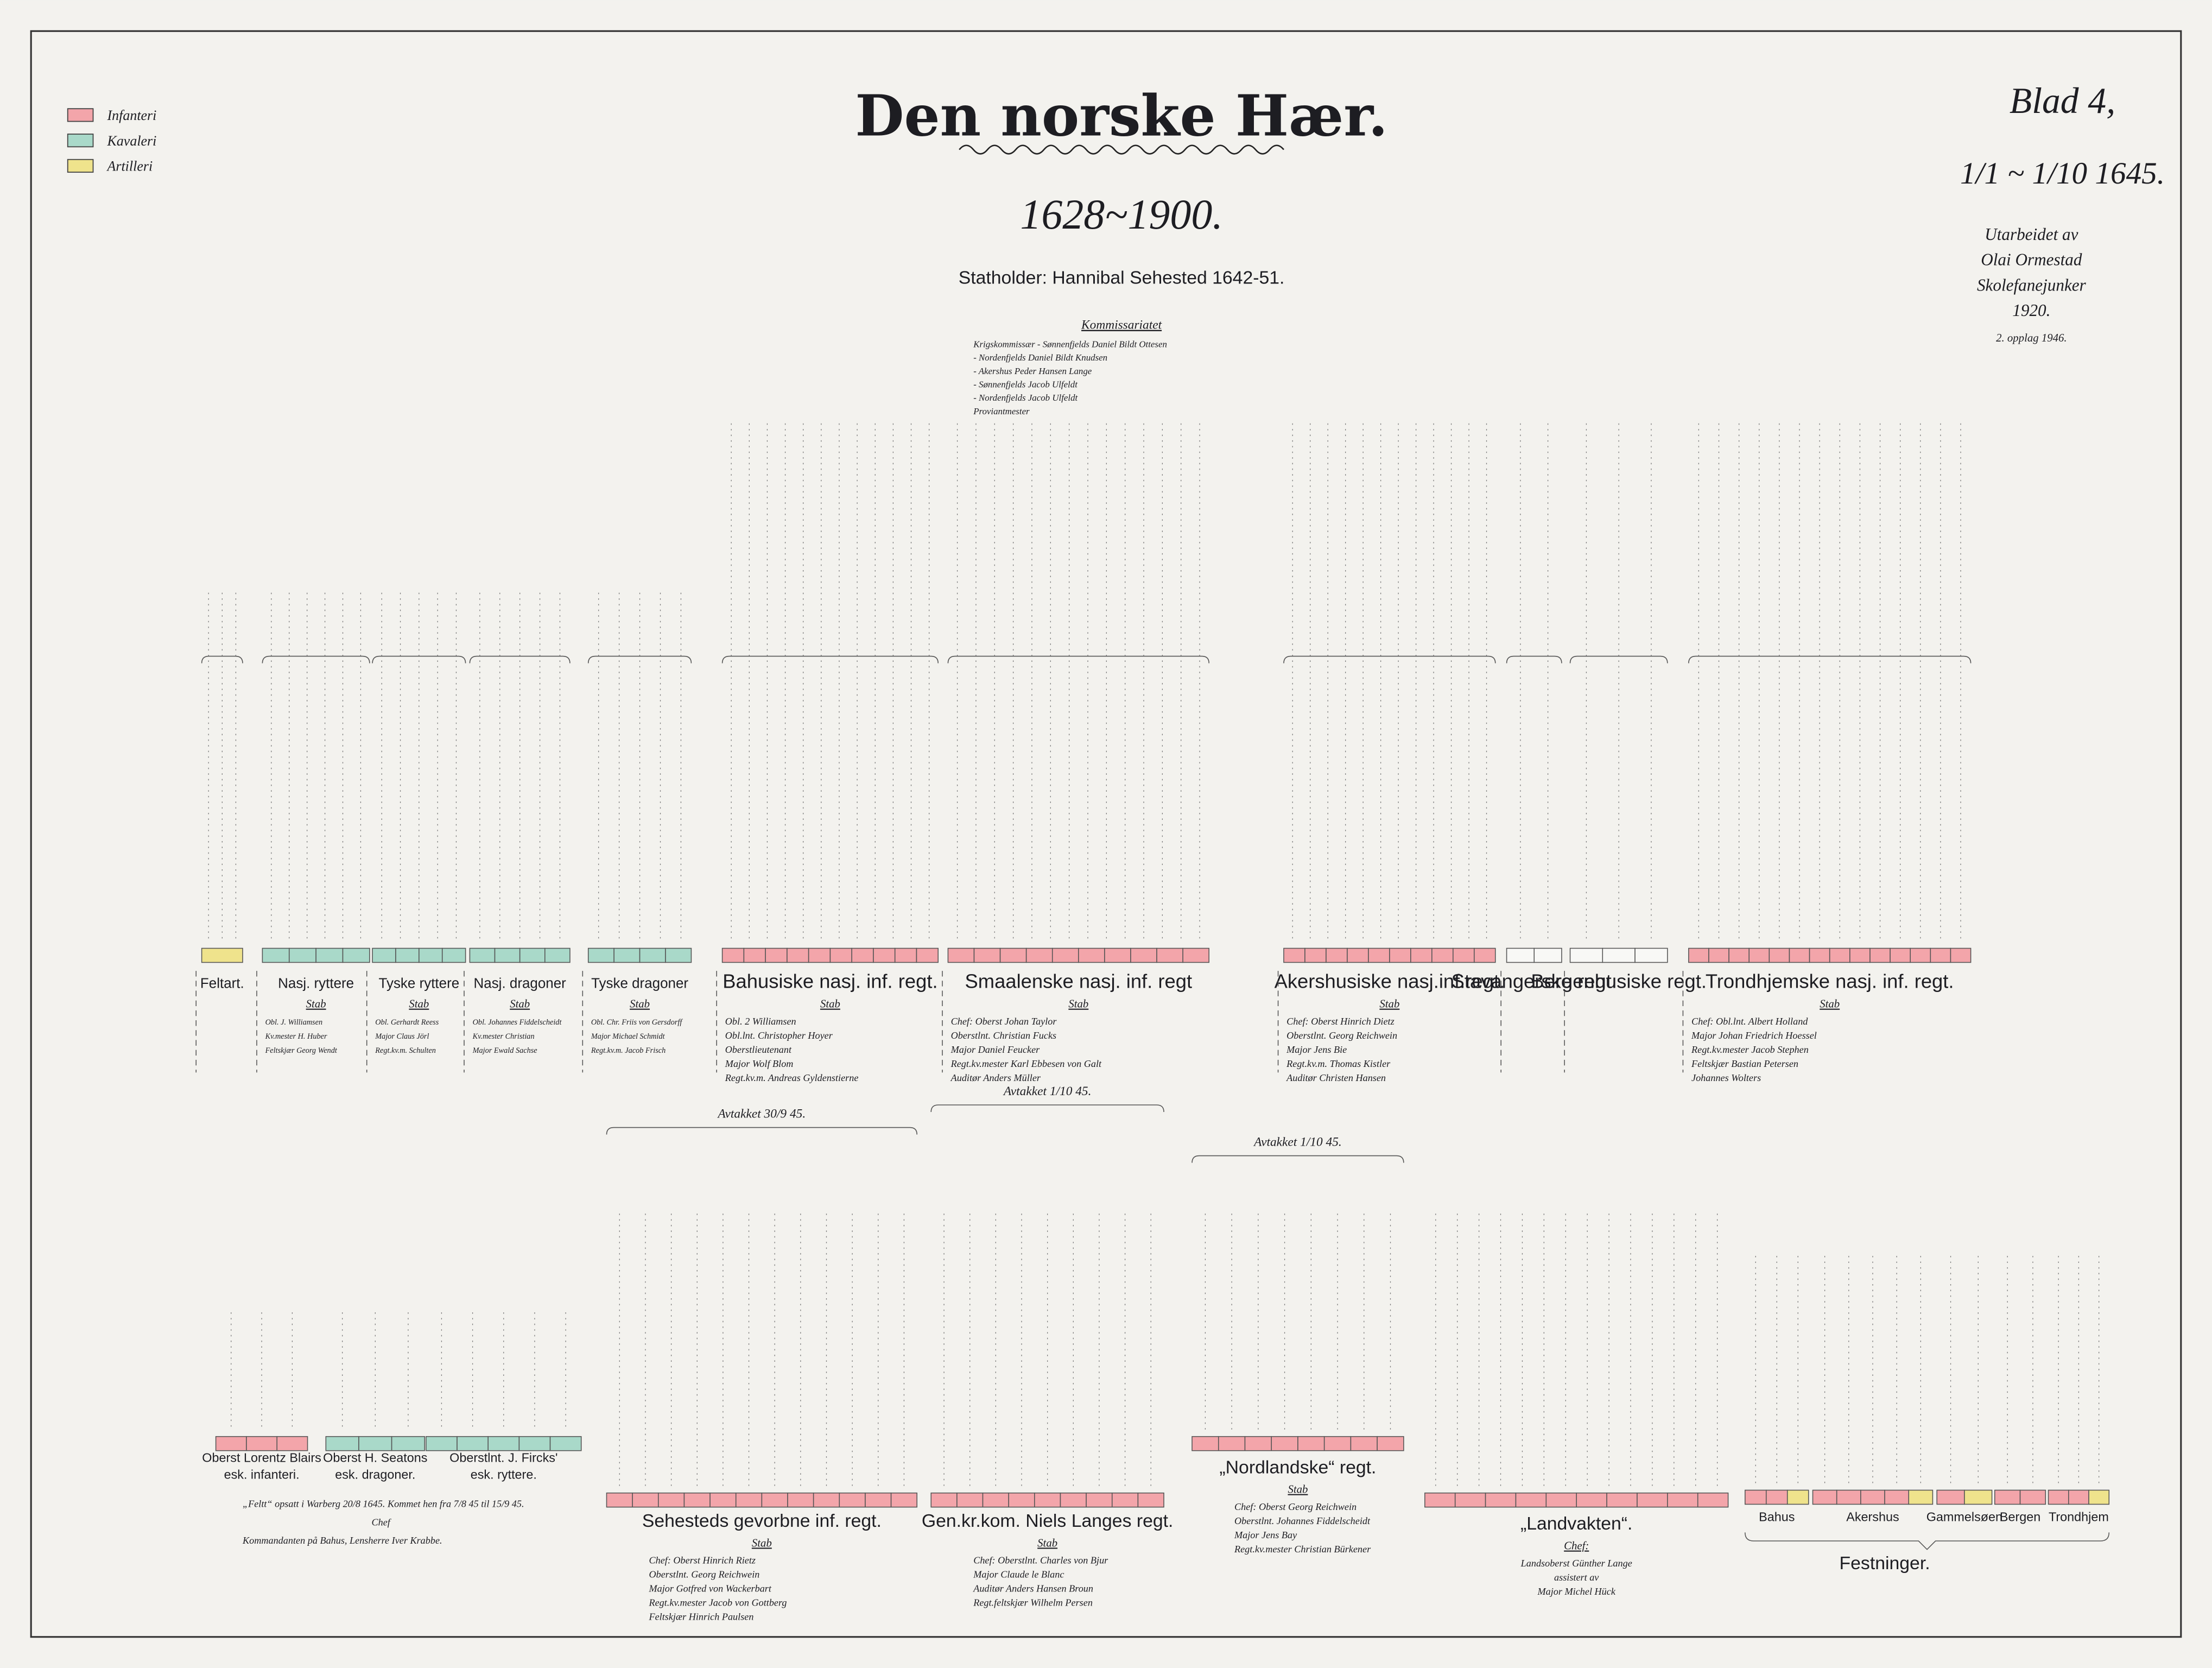 The height and width of the screenshot is (1668, 2212). What do you see at coordinates (628, 1050) in the screenshot?
I see `staff-line: Regt.kv.m. Jacob Frisch` at bounding box center [628, 1050].